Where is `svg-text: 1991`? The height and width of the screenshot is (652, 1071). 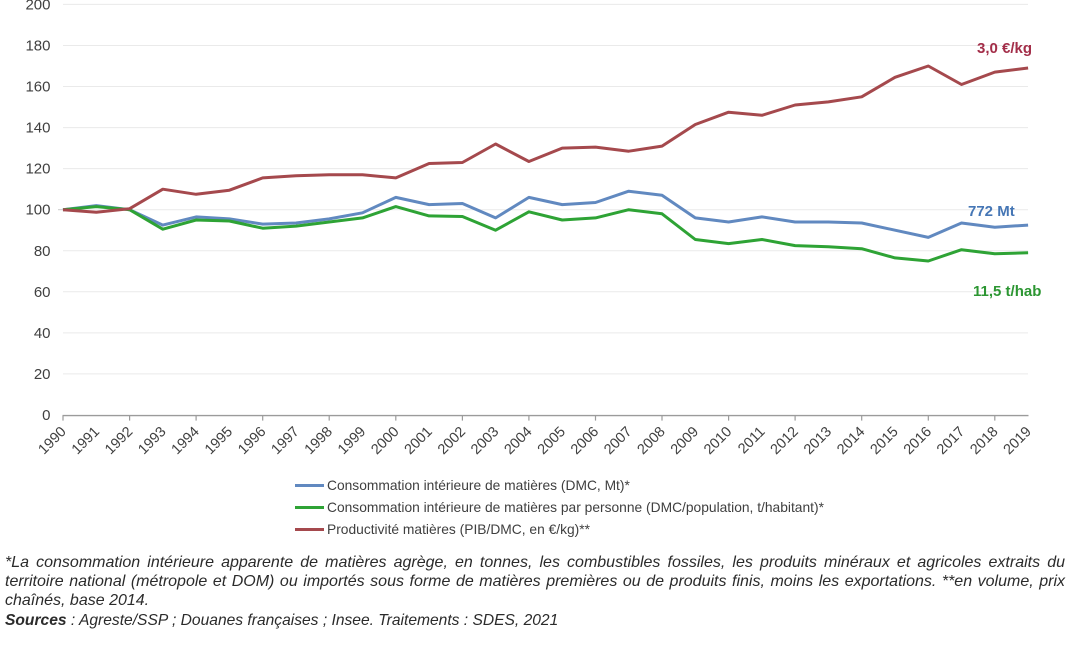 svg-text: 1991 is located at coordinates (86, 441).